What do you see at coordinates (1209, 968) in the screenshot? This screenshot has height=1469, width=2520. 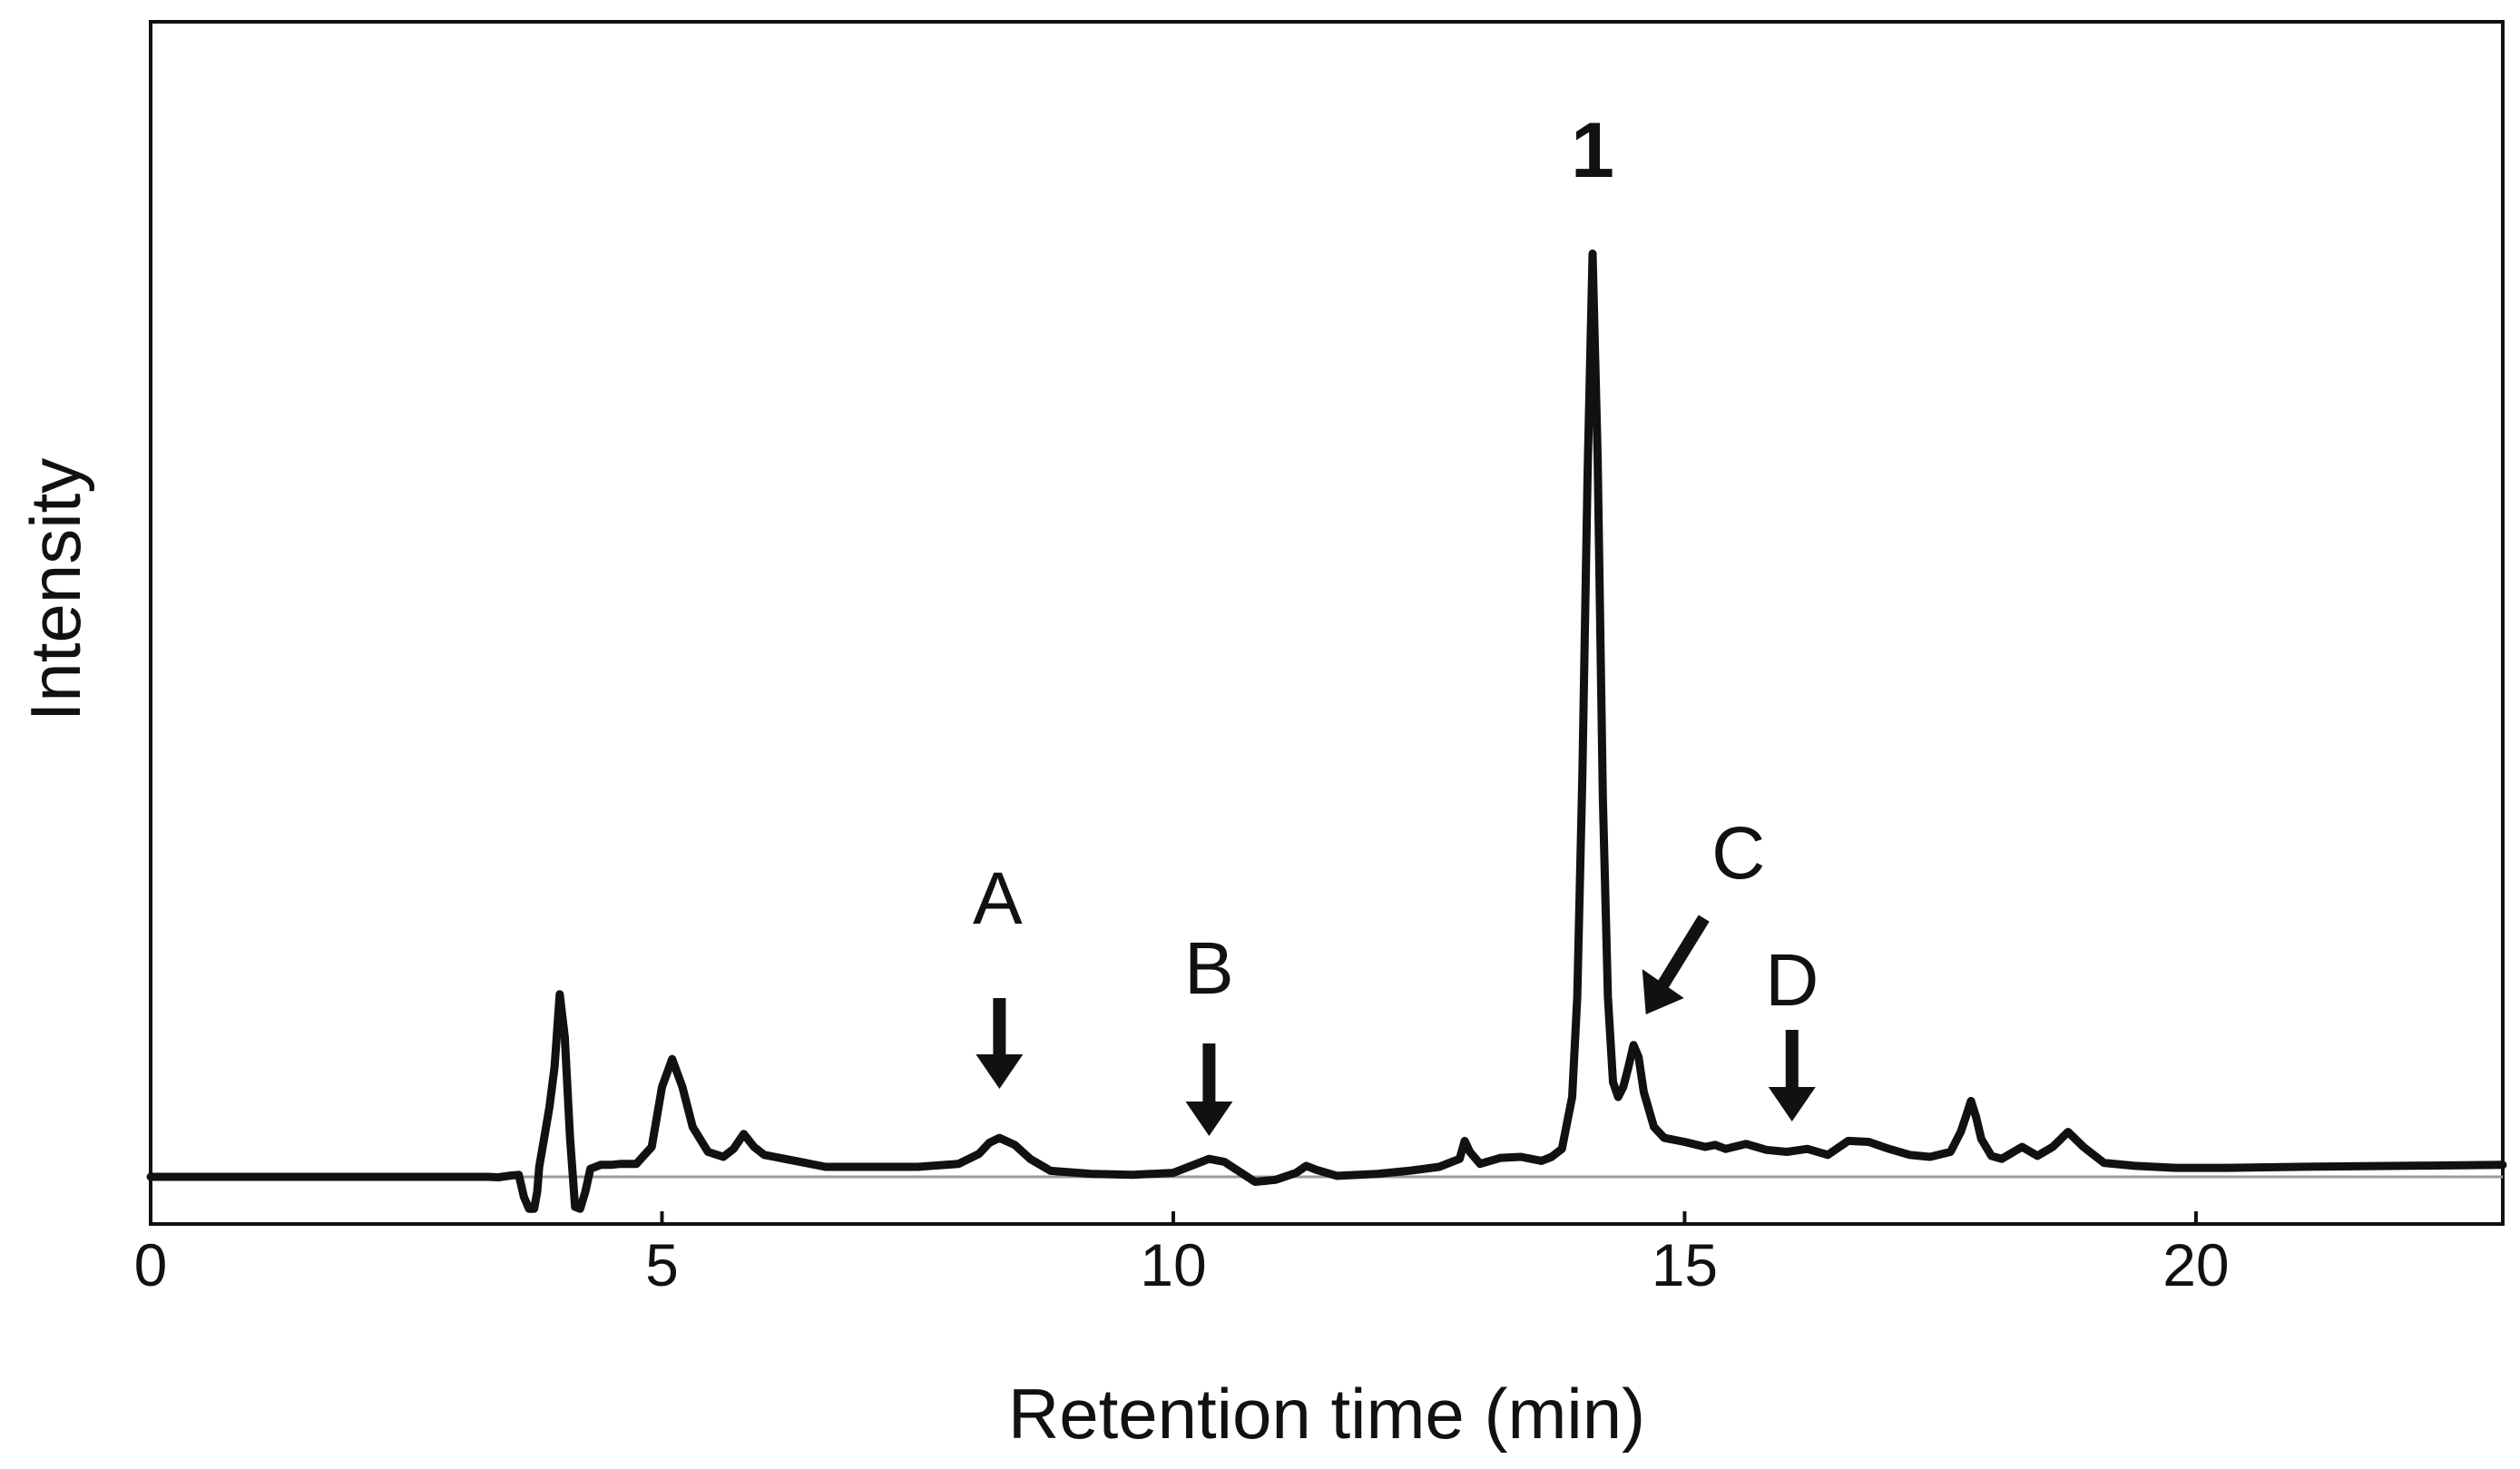 I see `peak-label-b: B` at bounding box center [1209, 968].